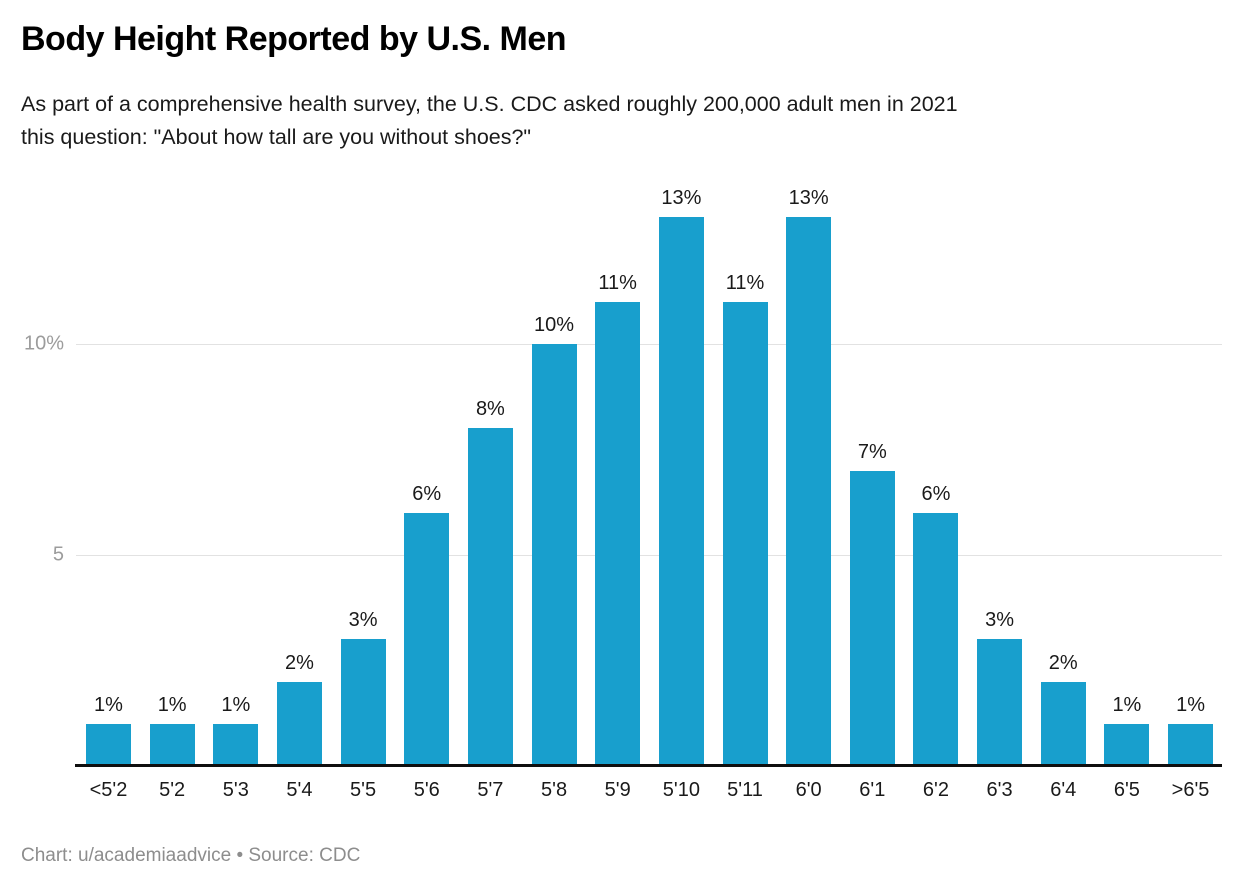  Describe the element at coordinates (58, 554) in the screenshot. I see `y-axis-label: 5` at that location.